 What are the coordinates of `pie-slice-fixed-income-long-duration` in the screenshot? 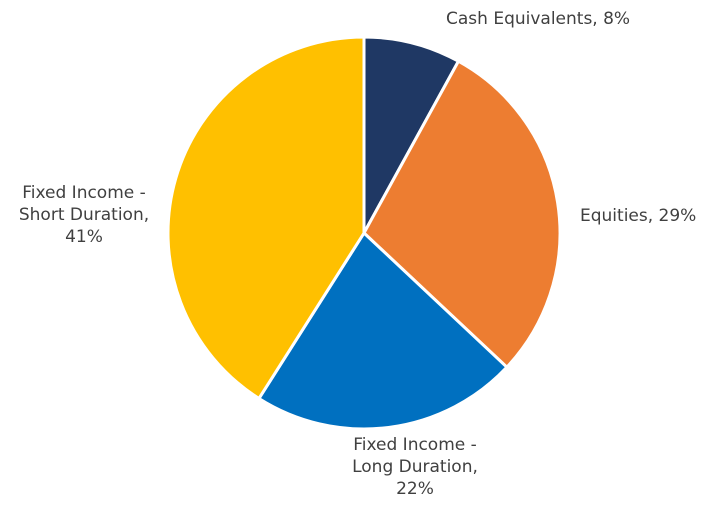 It's located at (383, 331).